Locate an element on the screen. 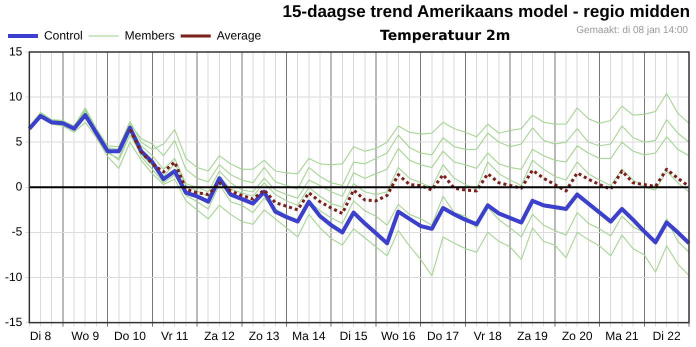 Image resolution: width=696 pixels, height=347 pixels. legend-label: Members is located at coordinates (149, 35).